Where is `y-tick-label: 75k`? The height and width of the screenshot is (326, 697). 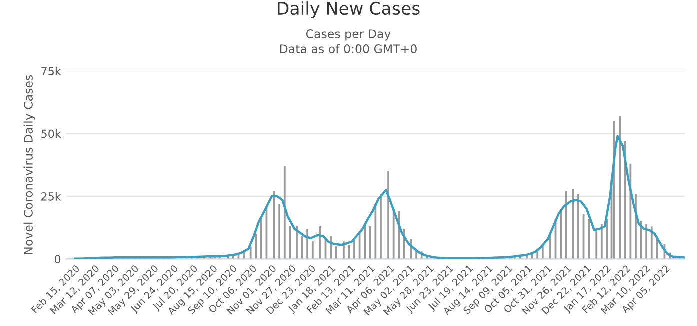
y-tick-label: 75k is located at coordinates (52, 71).